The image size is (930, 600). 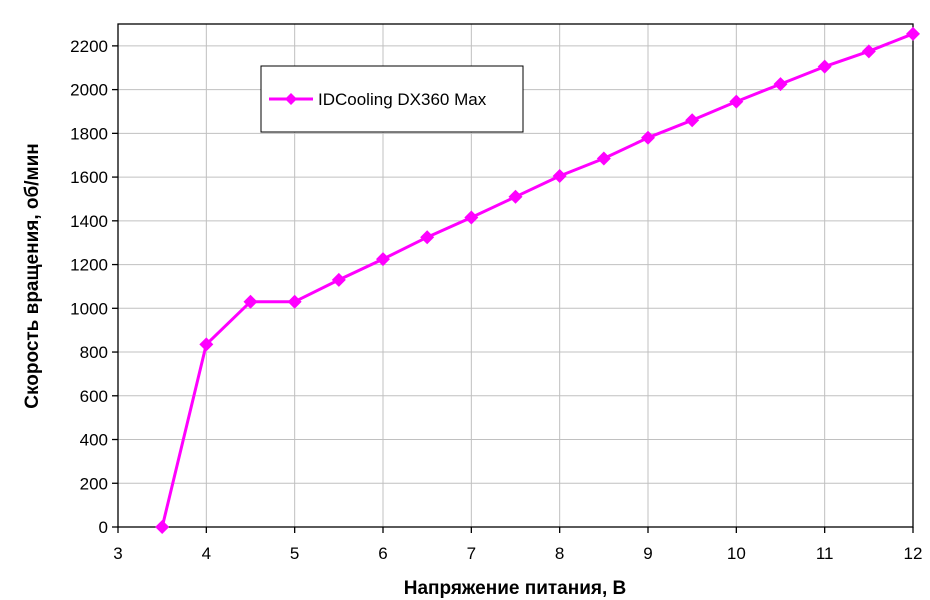 I want to click on x-tick-label: 10, so click(x=736, y=553).